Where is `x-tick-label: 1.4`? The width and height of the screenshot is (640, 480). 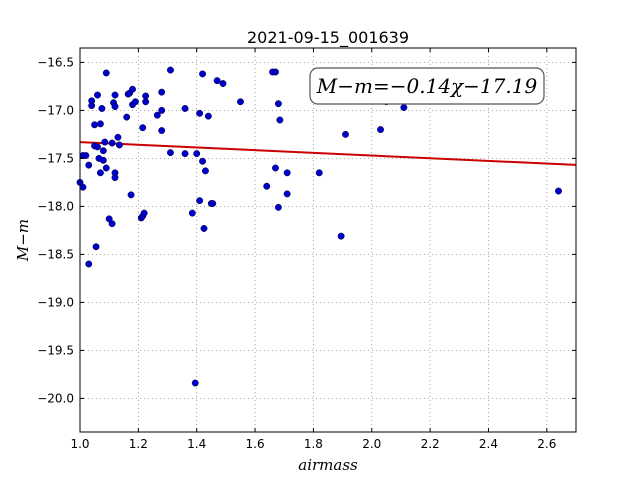 x-tick-label: 1.4 is located at coordinates (196, 444).